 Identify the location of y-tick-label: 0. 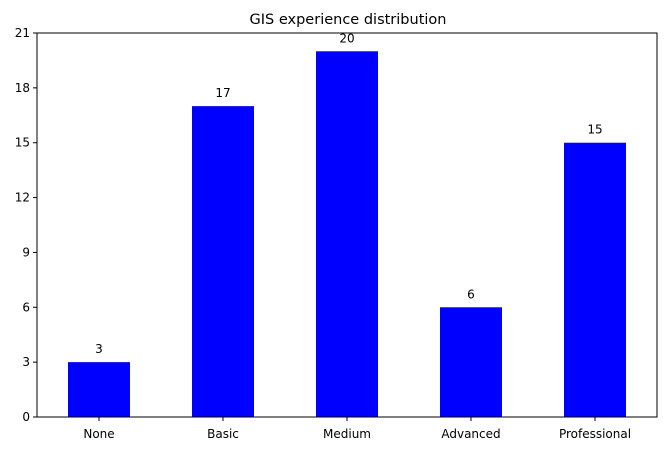
(26, 417).